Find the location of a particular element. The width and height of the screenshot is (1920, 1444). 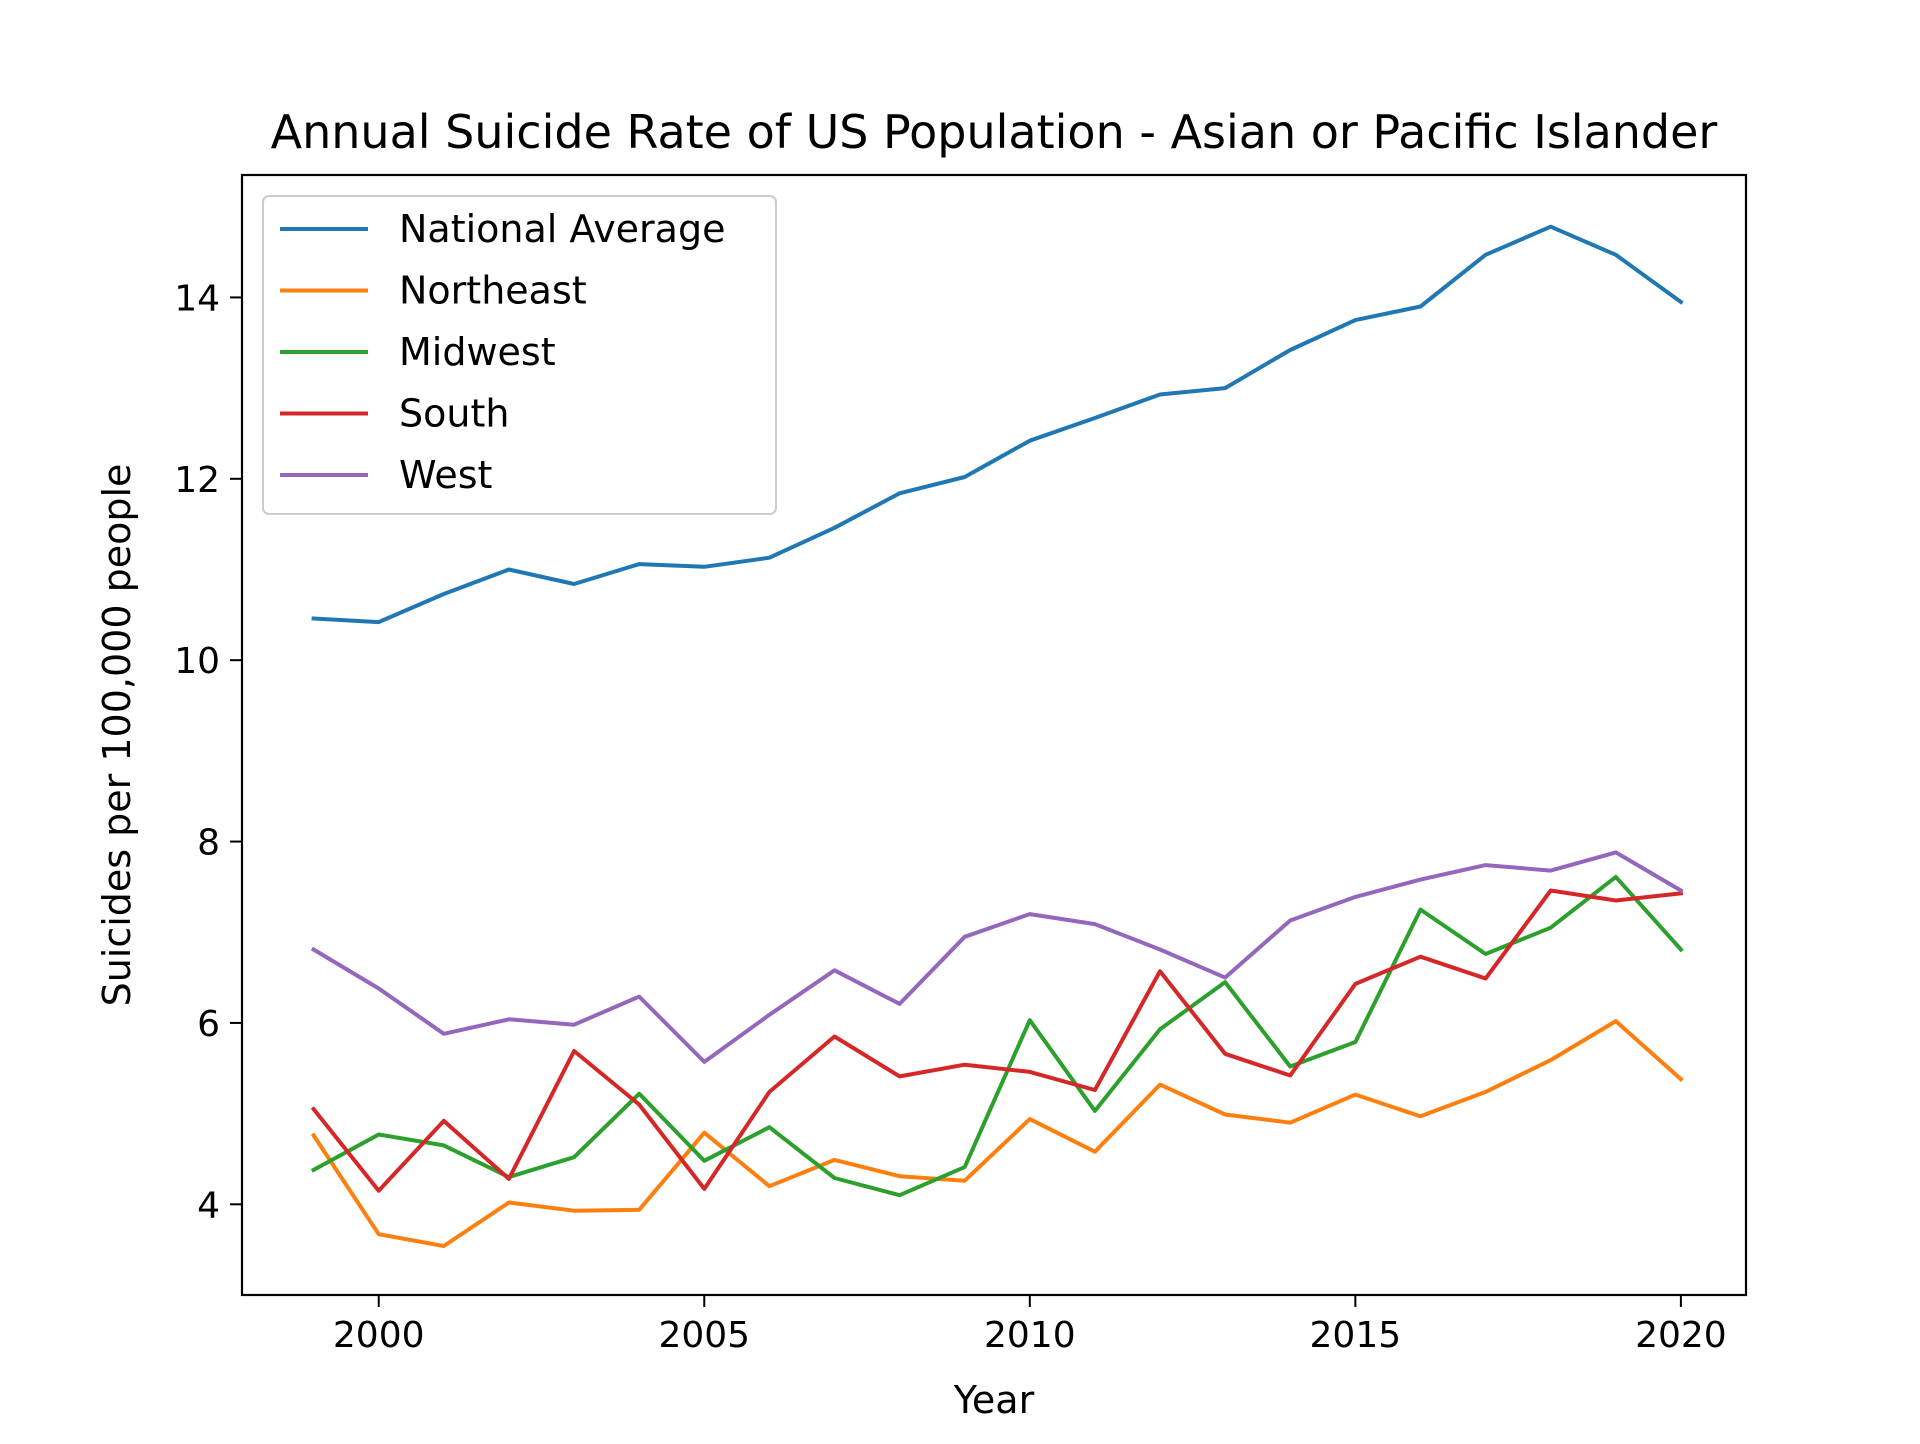

legend-label-west: West is located at coordinates (445, 475).